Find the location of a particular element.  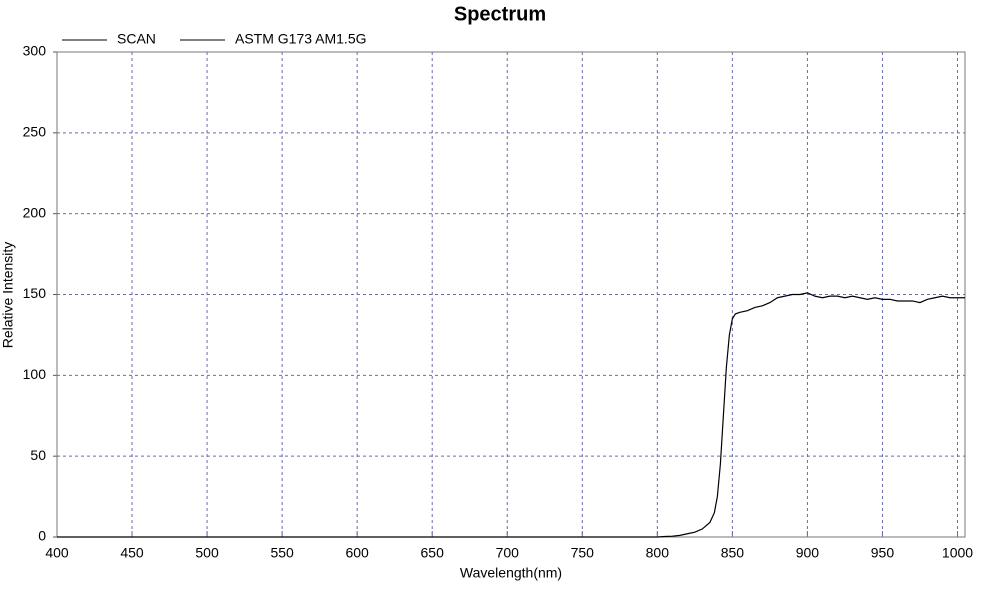

x-tick-label: 400 is located at coordinates (57, 553).